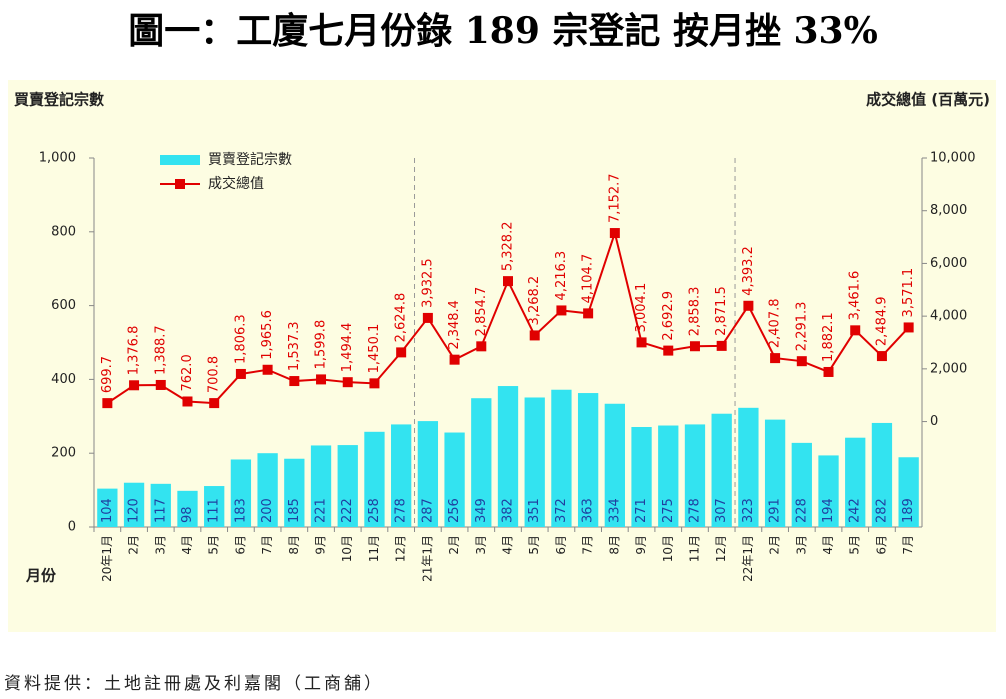 The height and width of the screenshot is (699, 1006). I want to click on bar-value-label: 104, so click(107, 510).